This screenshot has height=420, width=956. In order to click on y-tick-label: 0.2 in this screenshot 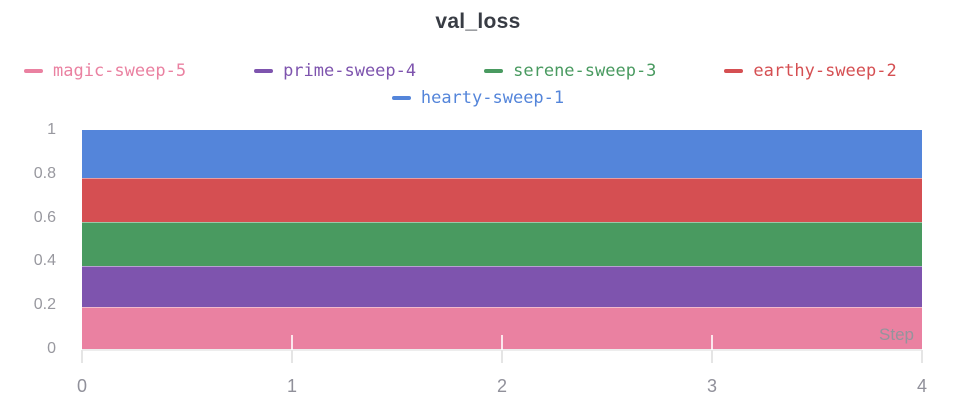, I will do `click(44, 305)`.